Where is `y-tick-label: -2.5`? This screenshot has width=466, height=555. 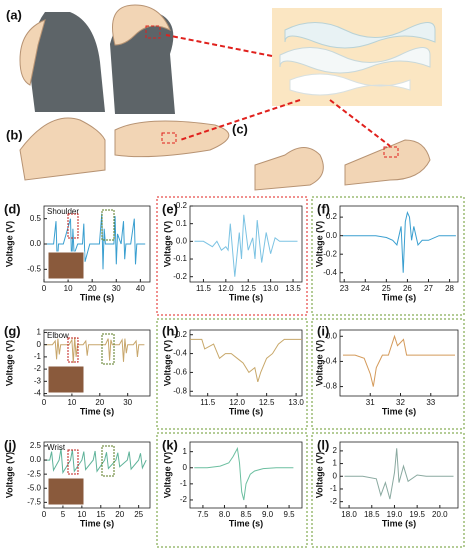 y-tick-label: -2.5 is located at coordinates (34, 473).